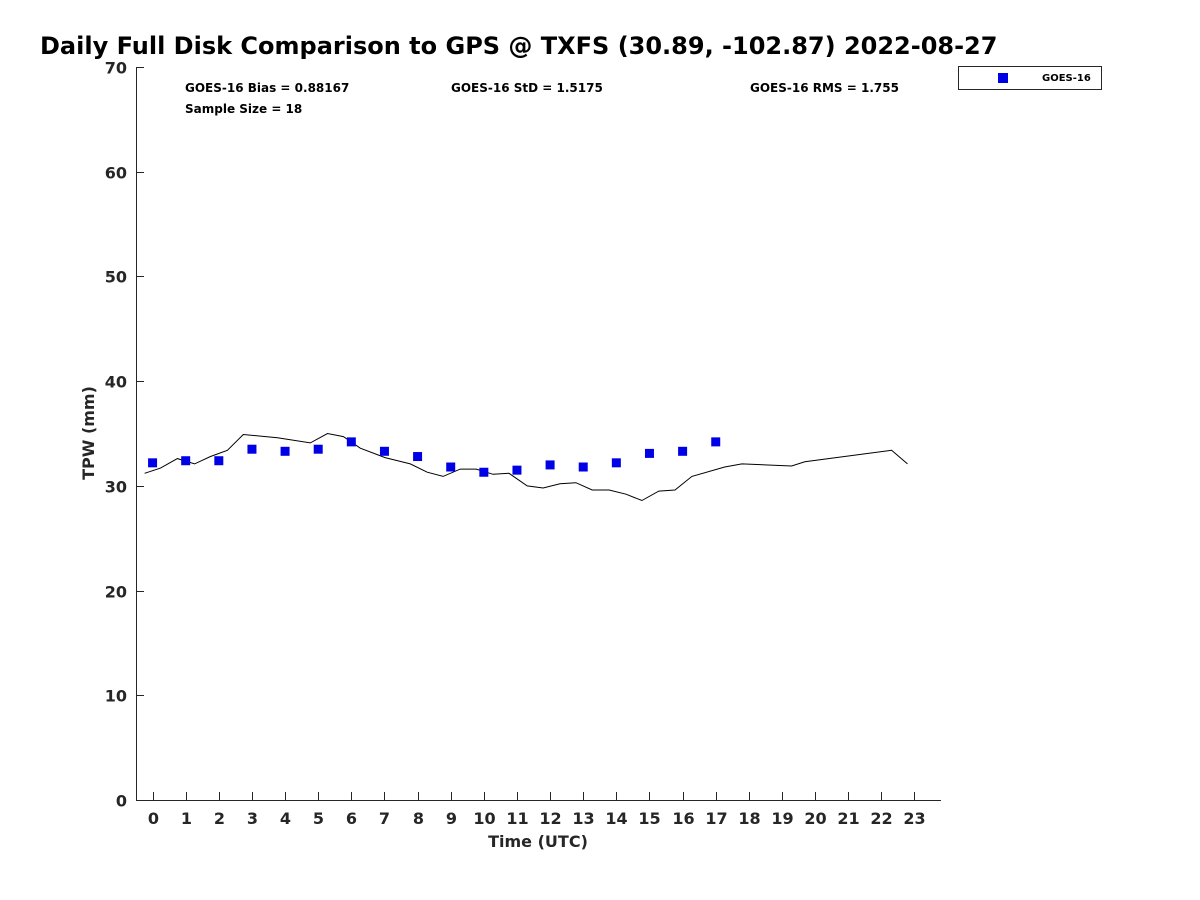 The width and height of the screenshot is (1200, 900). What do you see at coordinates (318, 818) in the screenshot?
I see `x-tick-label: 5` at bounding box center [318, 818].